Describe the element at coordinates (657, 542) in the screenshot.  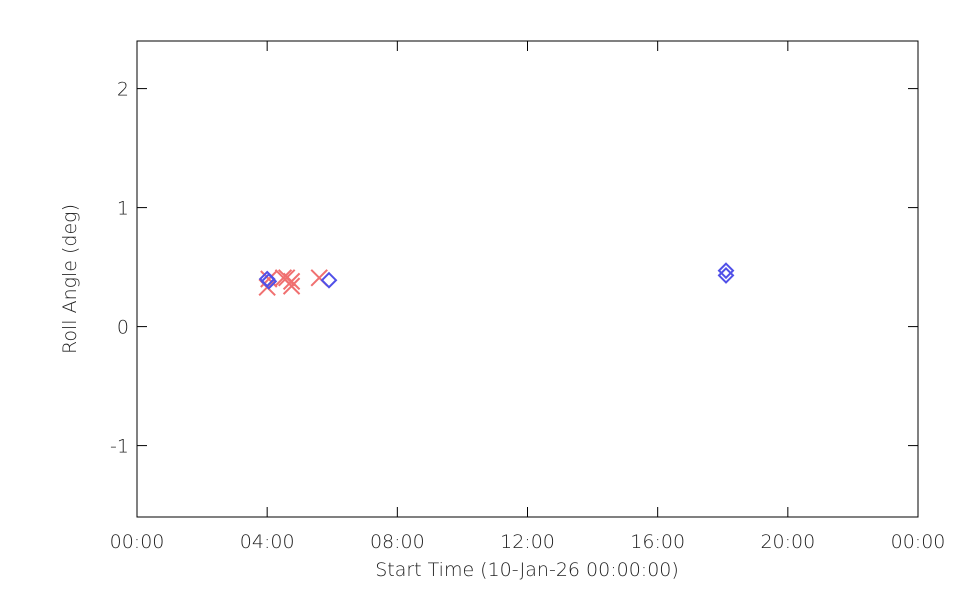
I see `x-tick-label: 16:00` at that location.